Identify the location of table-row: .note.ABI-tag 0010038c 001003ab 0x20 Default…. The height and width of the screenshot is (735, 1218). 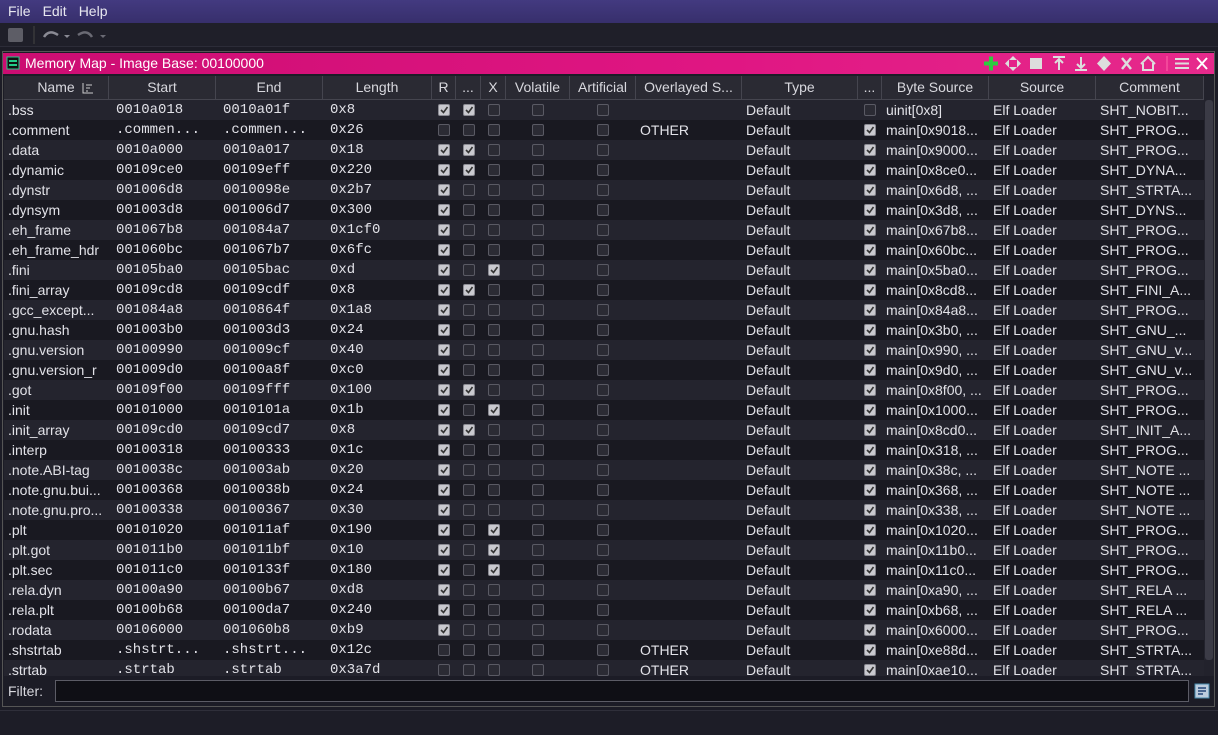
(604, 470).